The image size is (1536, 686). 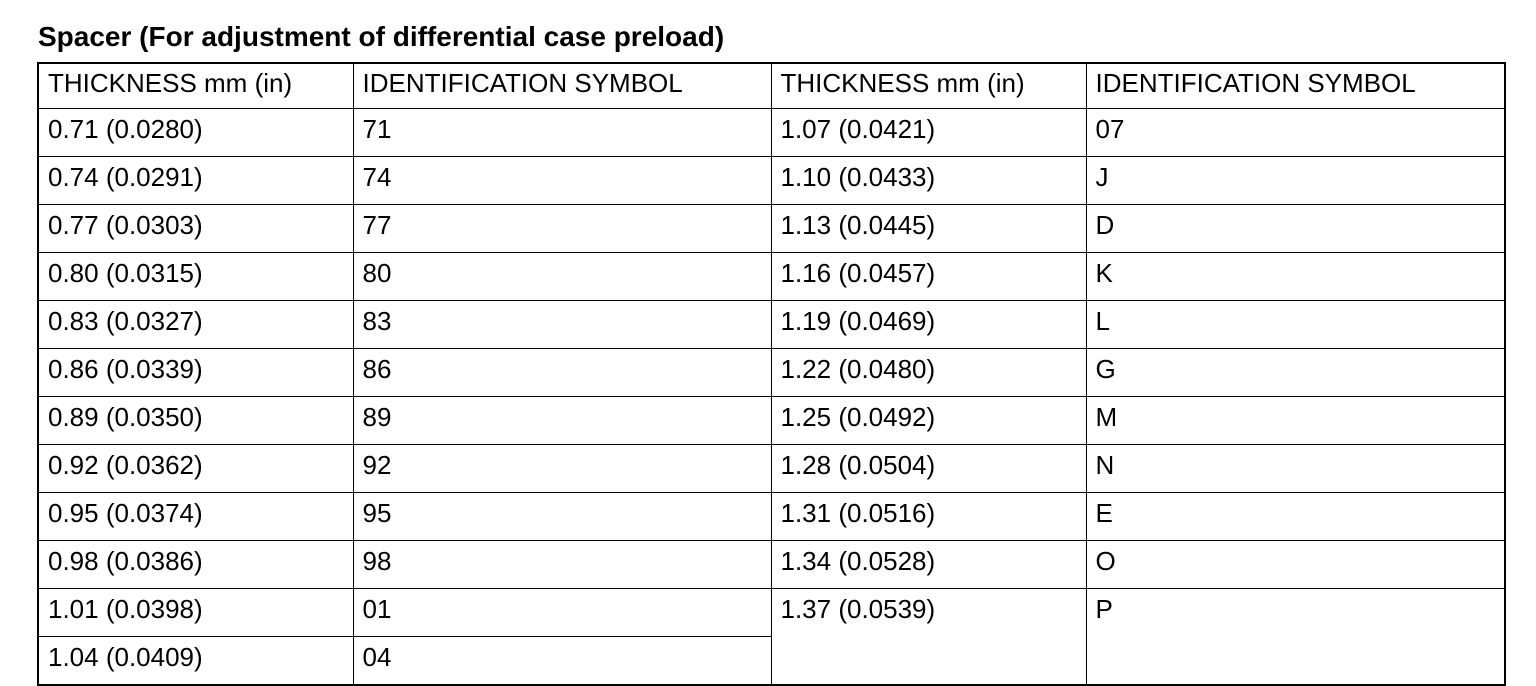 What do you see at coordinates (562, 132) in the screenshot?
I see `symbol-cell: 71` at bounding box center [562, 132].